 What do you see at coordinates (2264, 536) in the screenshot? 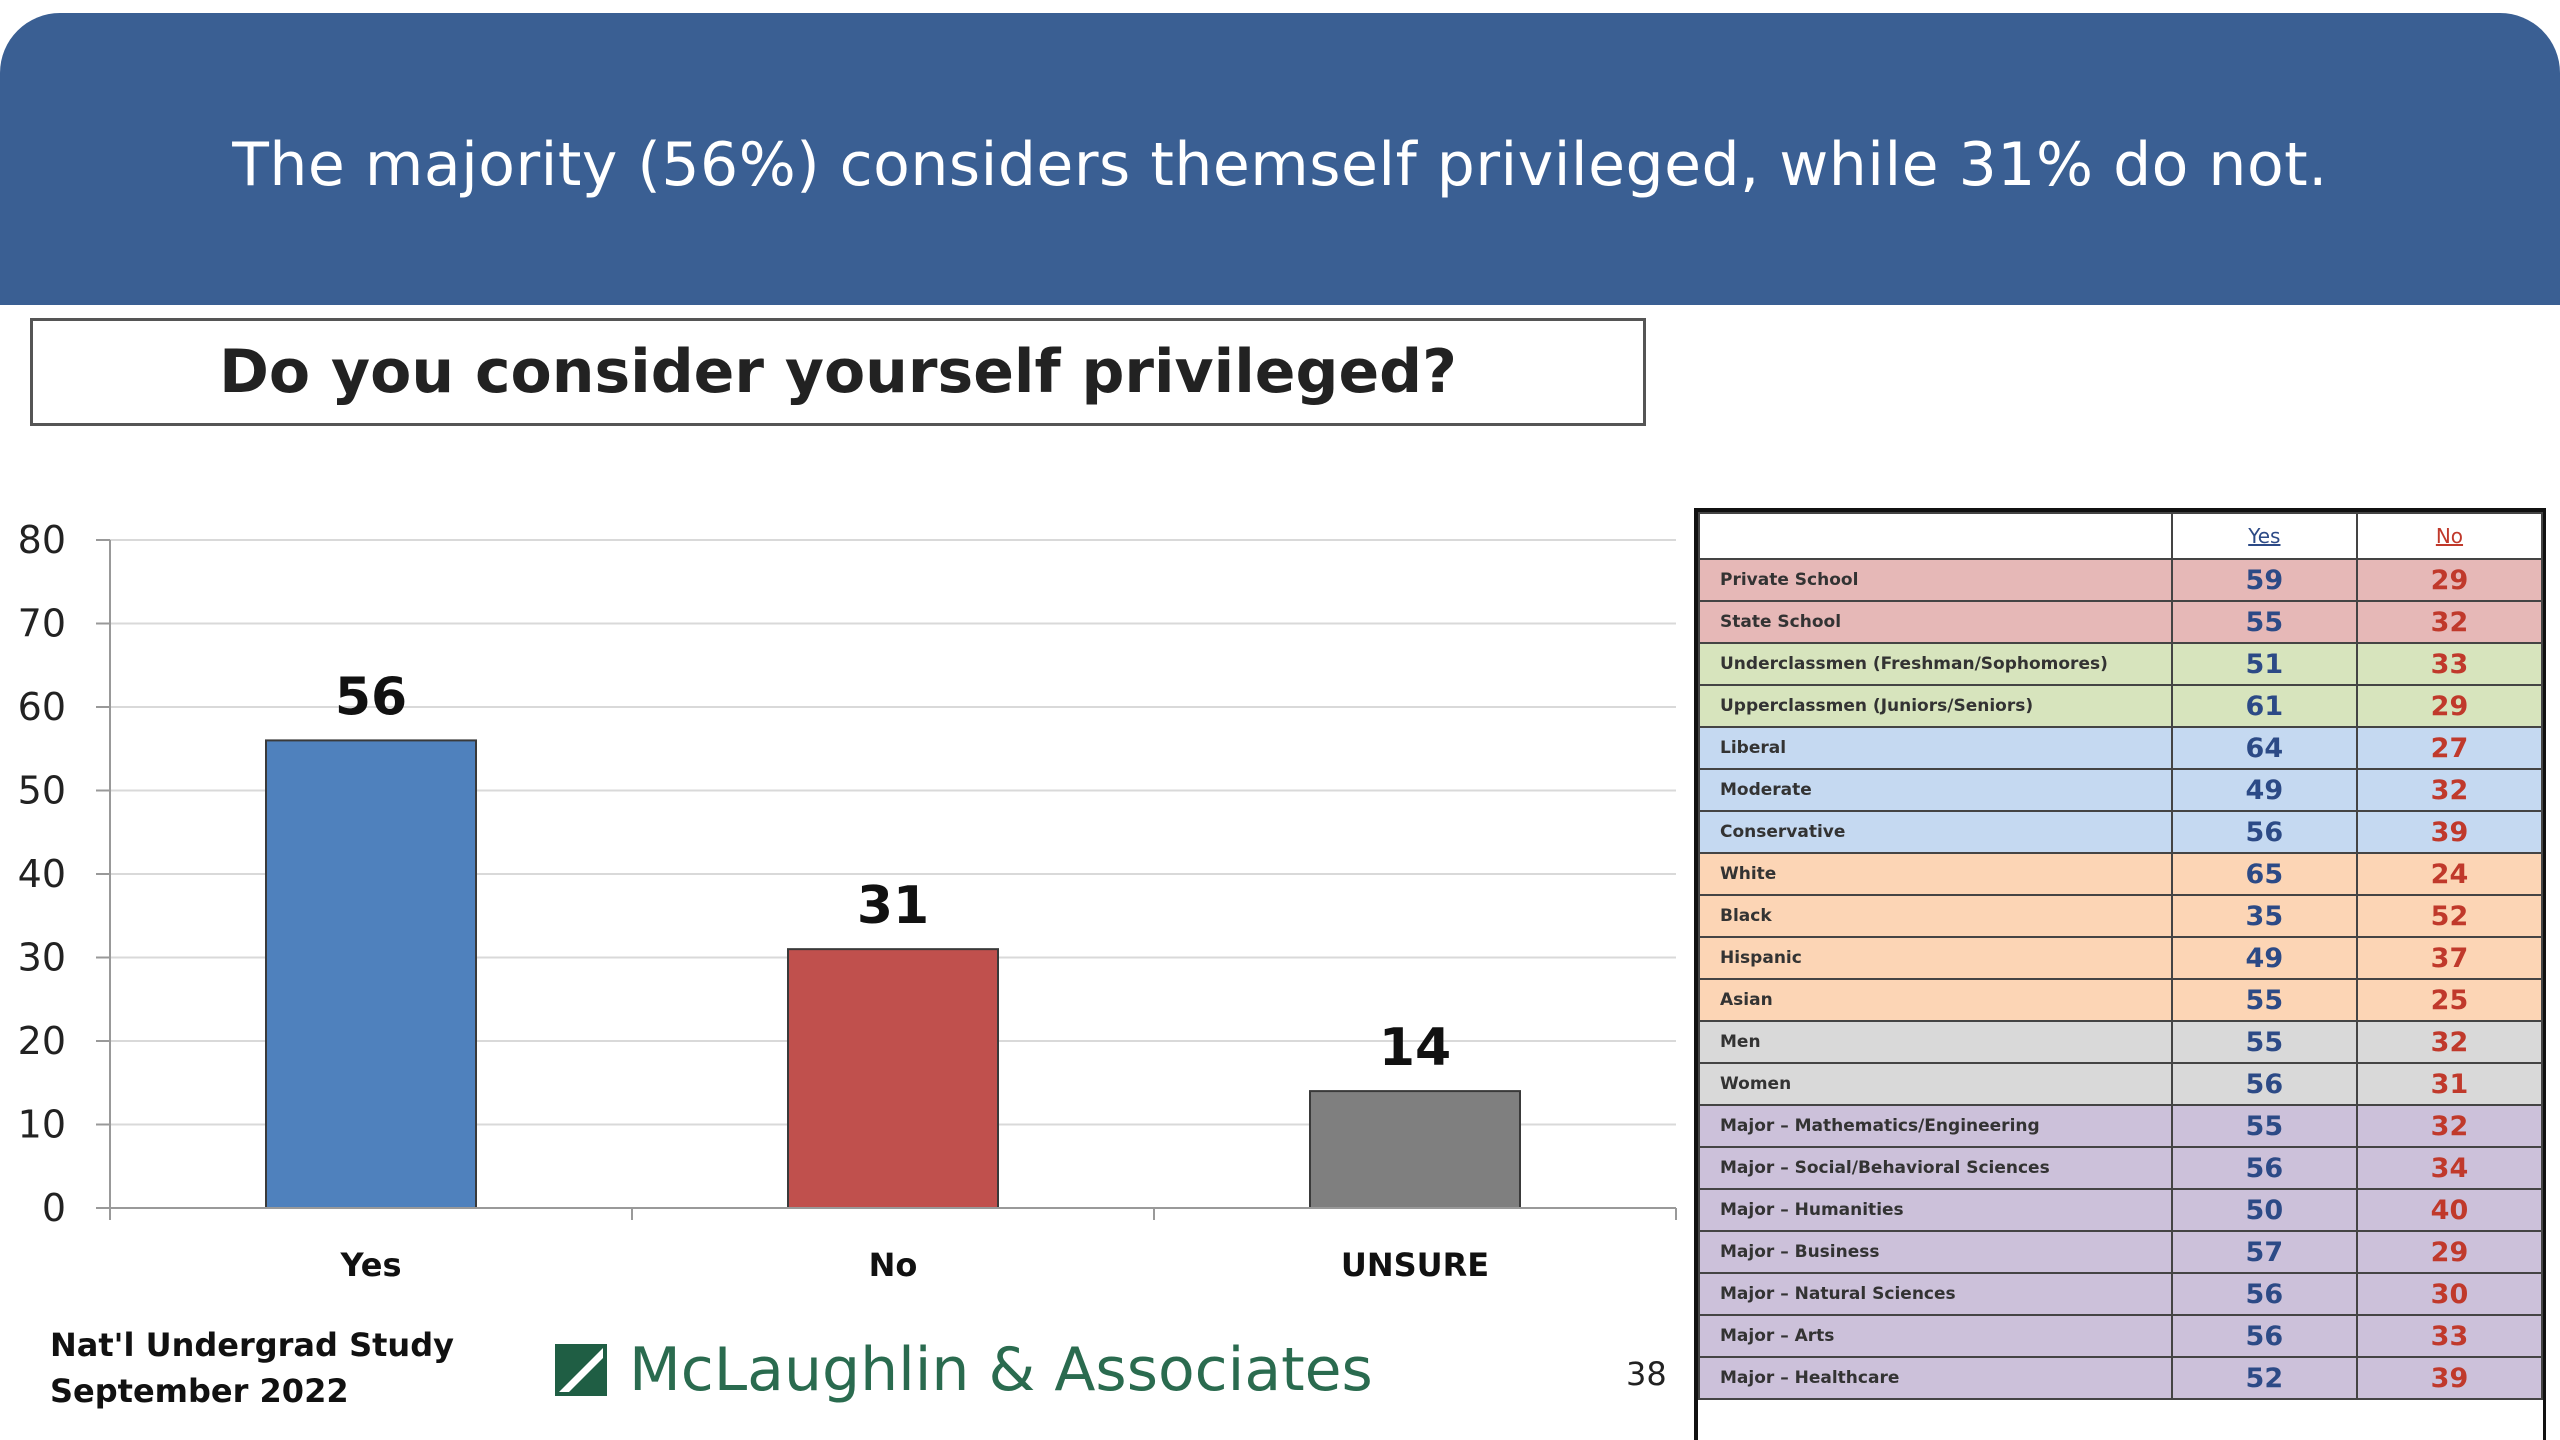
I see `header-yes: Yes` at bounding box center [2264, 536].